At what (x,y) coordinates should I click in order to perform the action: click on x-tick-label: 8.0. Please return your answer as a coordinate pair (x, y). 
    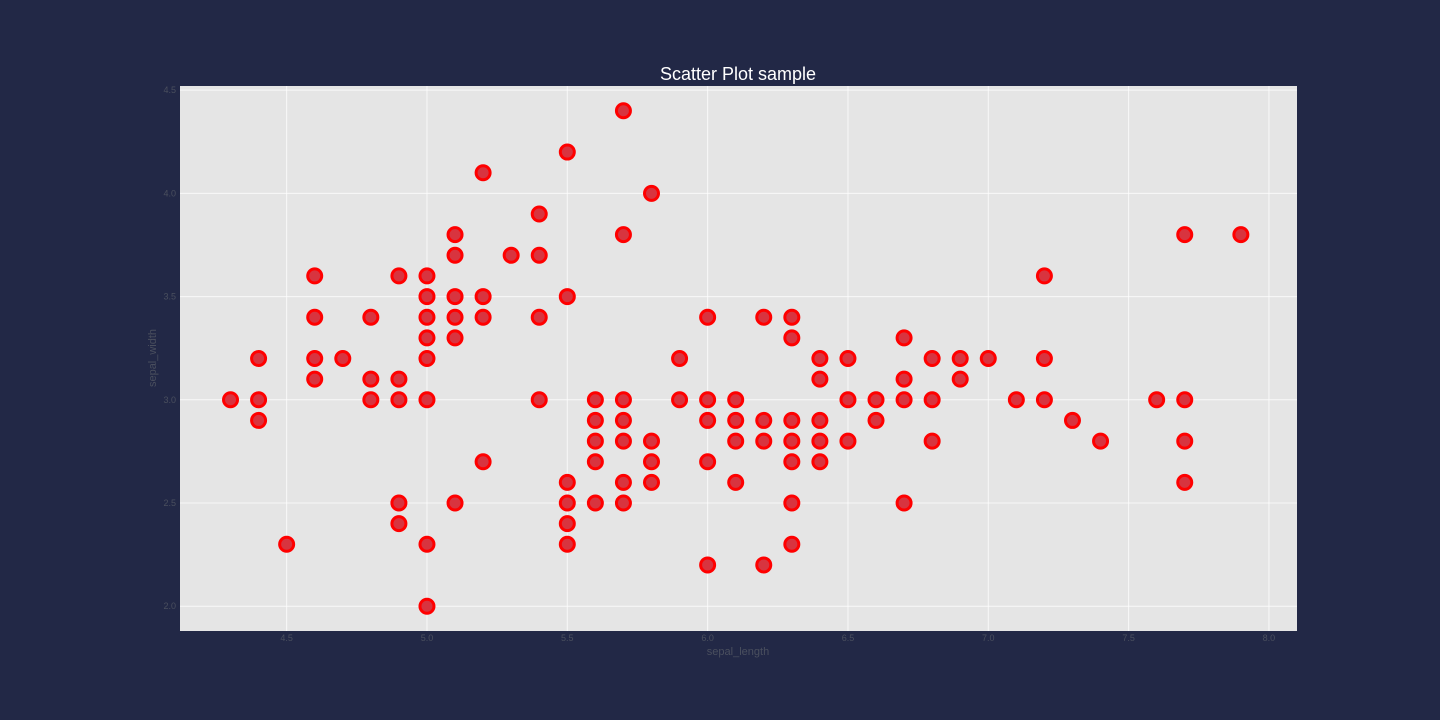
    Looking at the image, I should click on (1269, 638).